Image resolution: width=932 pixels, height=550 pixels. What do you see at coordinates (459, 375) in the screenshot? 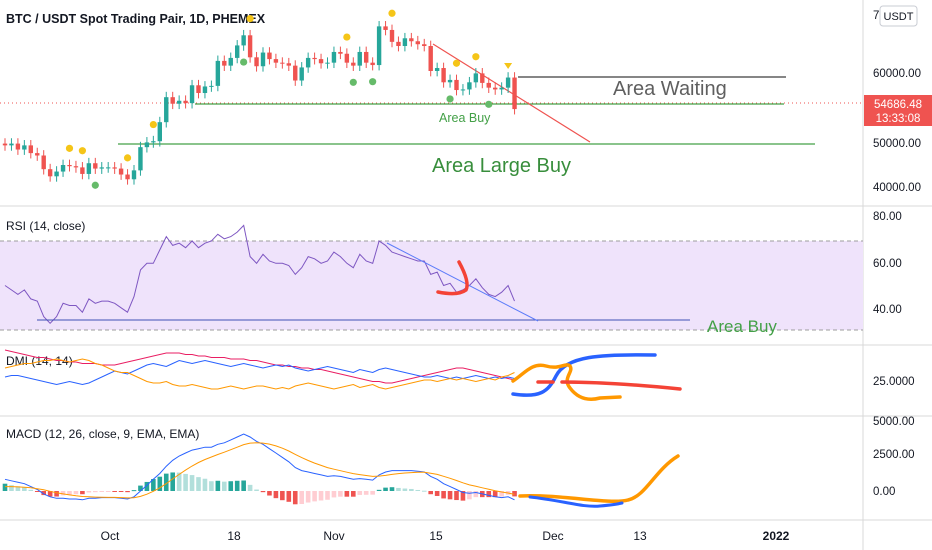
I see `dmi-pane: DMI (14, 14) 25.0000` at bounding box center [459, 375].